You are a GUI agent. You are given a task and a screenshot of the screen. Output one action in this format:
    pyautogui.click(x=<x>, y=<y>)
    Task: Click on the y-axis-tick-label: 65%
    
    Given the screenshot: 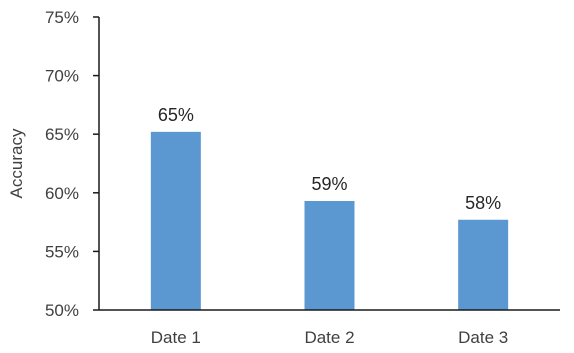 What is the action you would take?
    pyautogui.click(x=62, y=134)
    